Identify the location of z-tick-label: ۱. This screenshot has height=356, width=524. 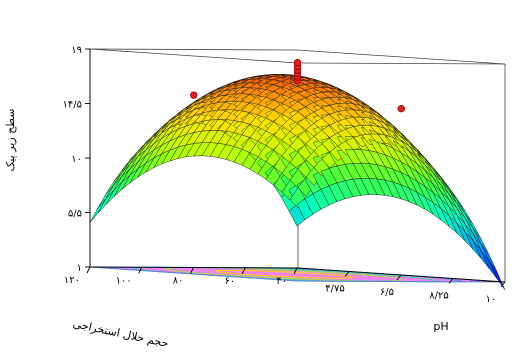
(79, 268).